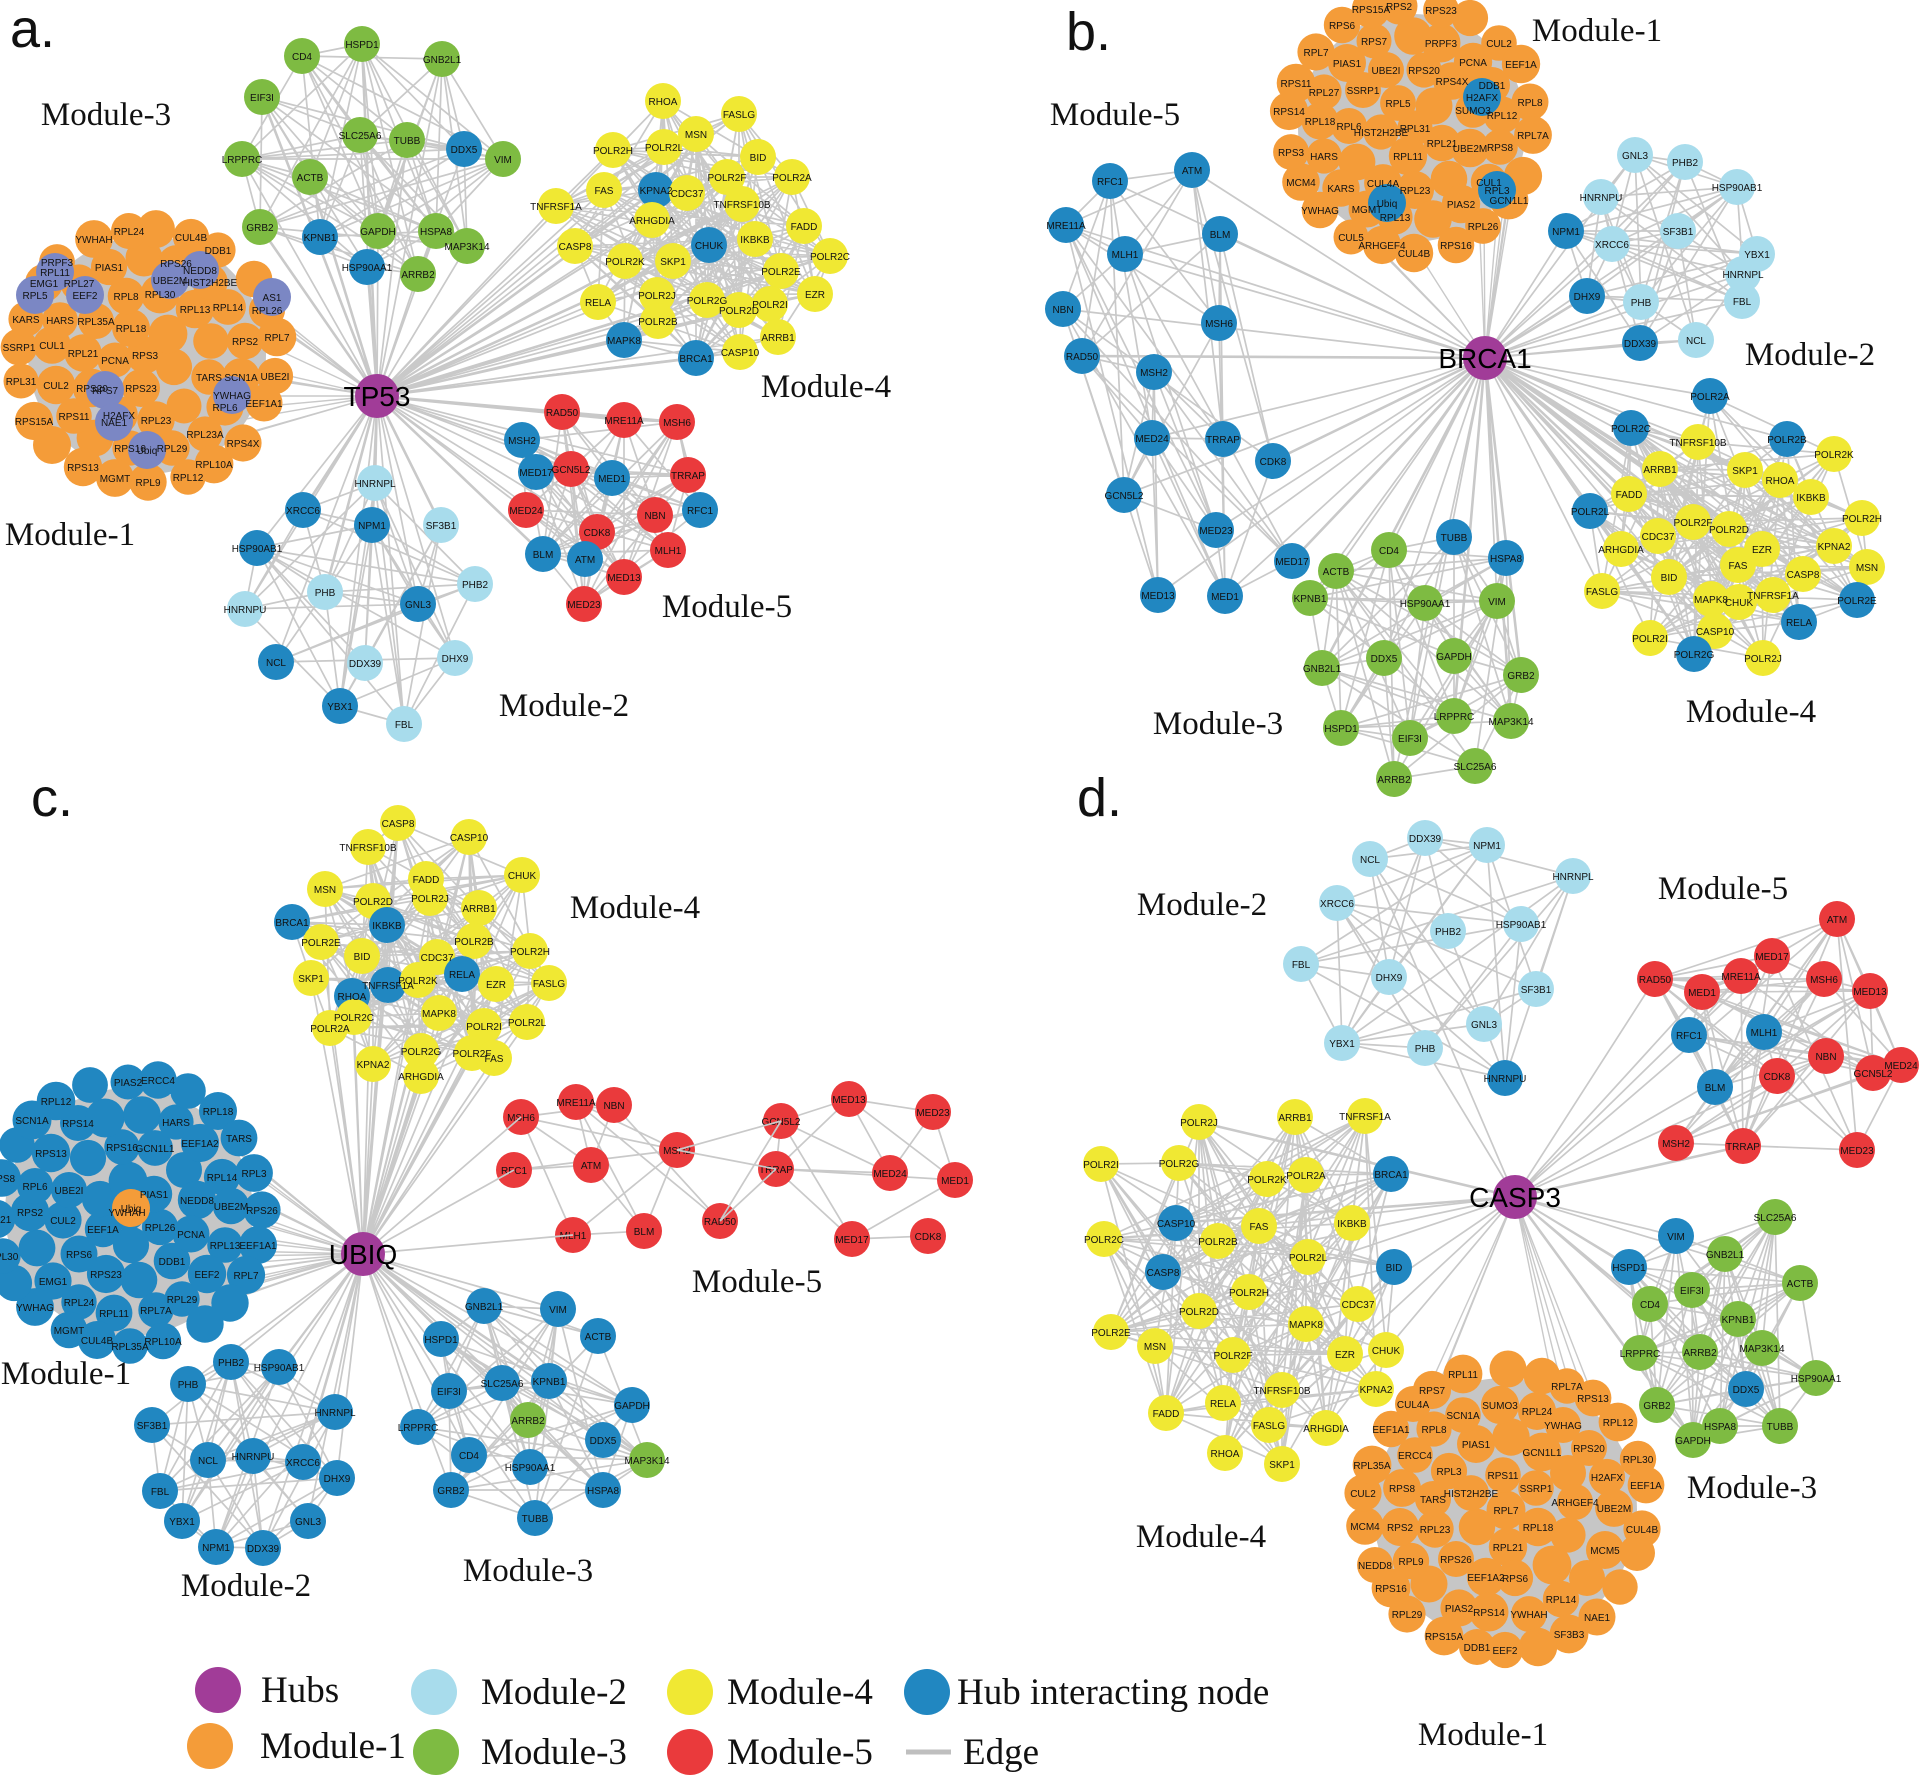 This screenshot has height=1775, width=1923. Describe the element at coordinates (1454, 538) in the screenshot. I see `svg-text: TUBB` at that location.